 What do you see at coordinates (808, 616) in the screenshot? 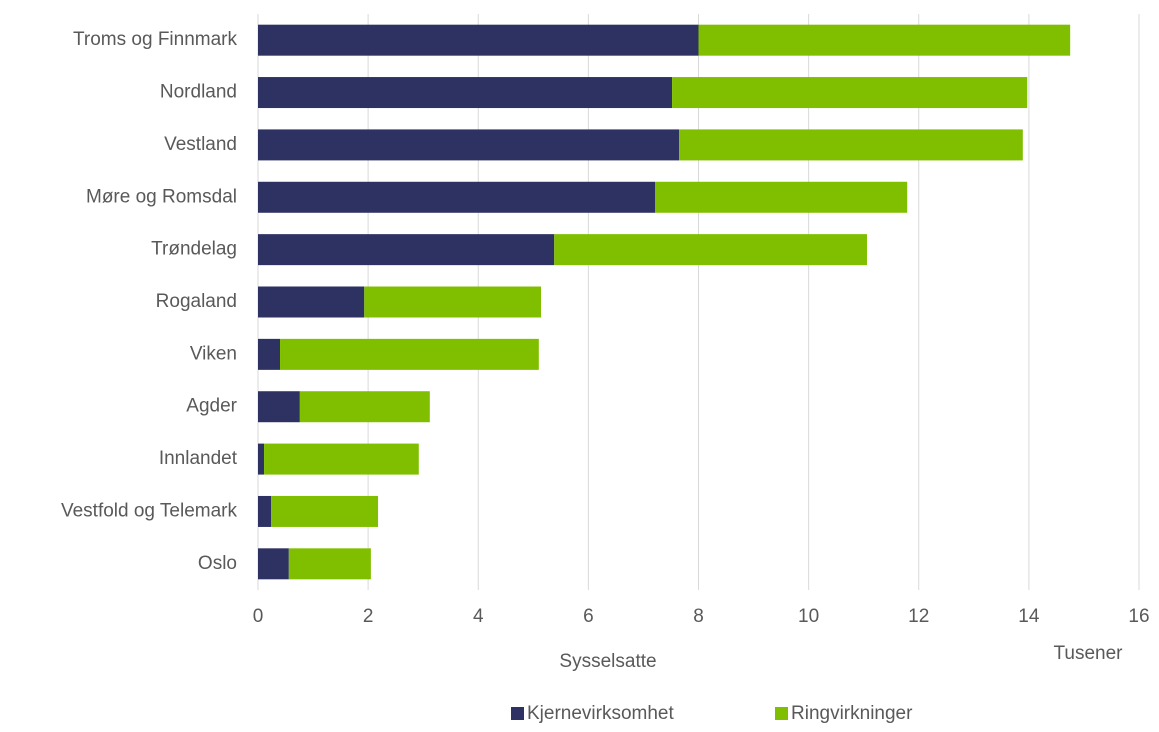
I see `x-tick-label: 10` at bounding box center [808, 616].